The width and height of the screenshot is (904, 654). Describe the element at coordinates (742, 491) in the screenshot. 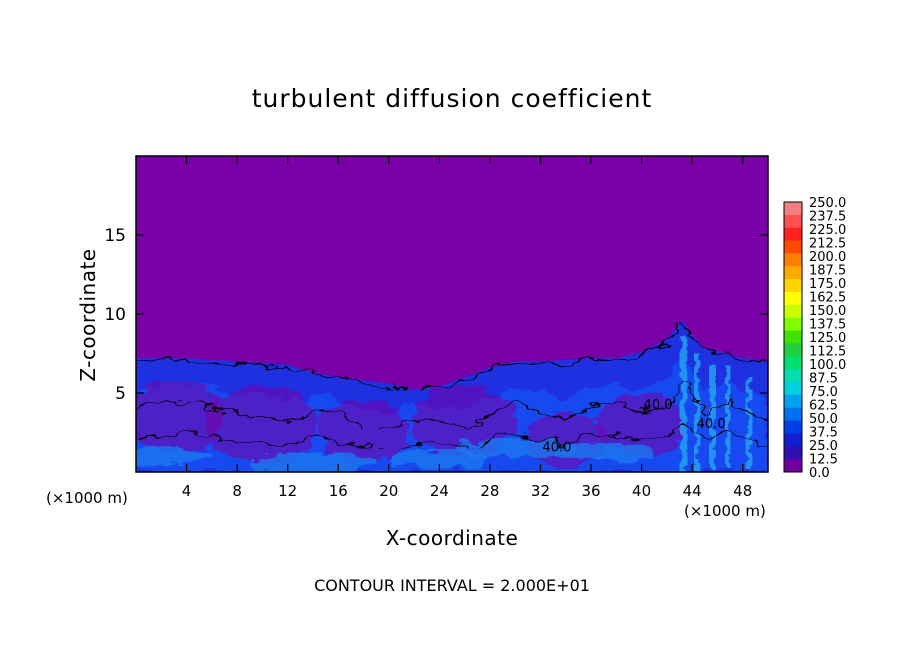

I see `x-tick-label: 48` at that location.